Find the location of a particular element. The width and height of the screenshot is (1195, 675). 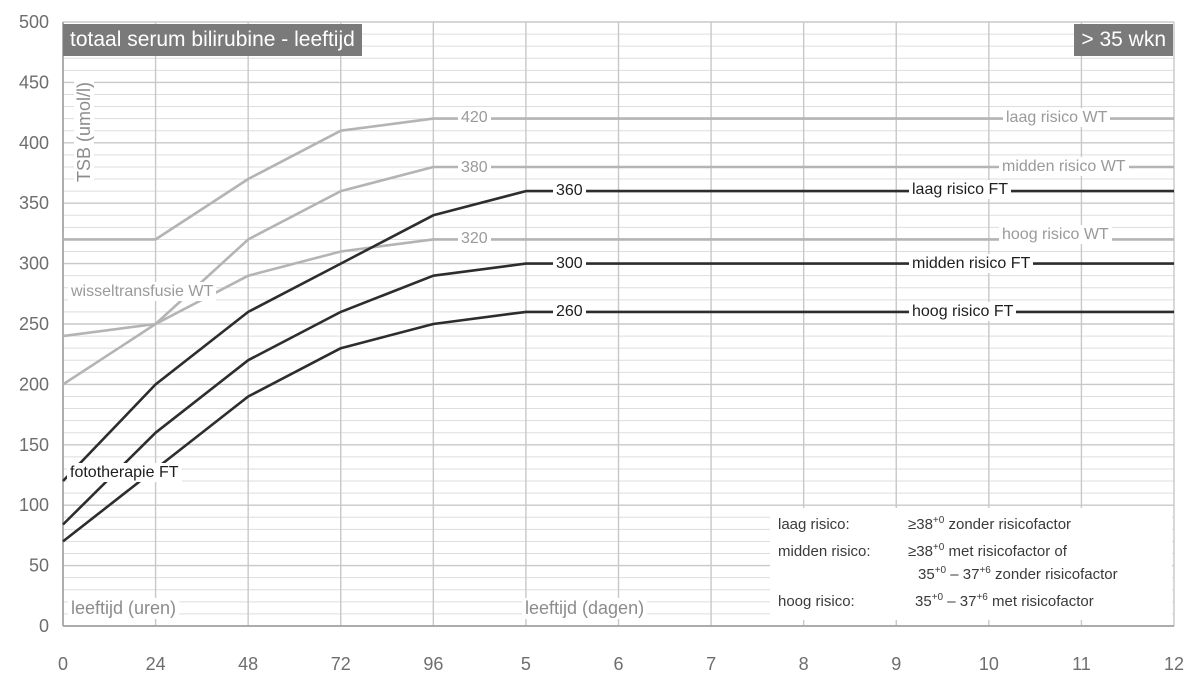

legend-laag-prefix: ≥38 is located at coordinates (920, 524).